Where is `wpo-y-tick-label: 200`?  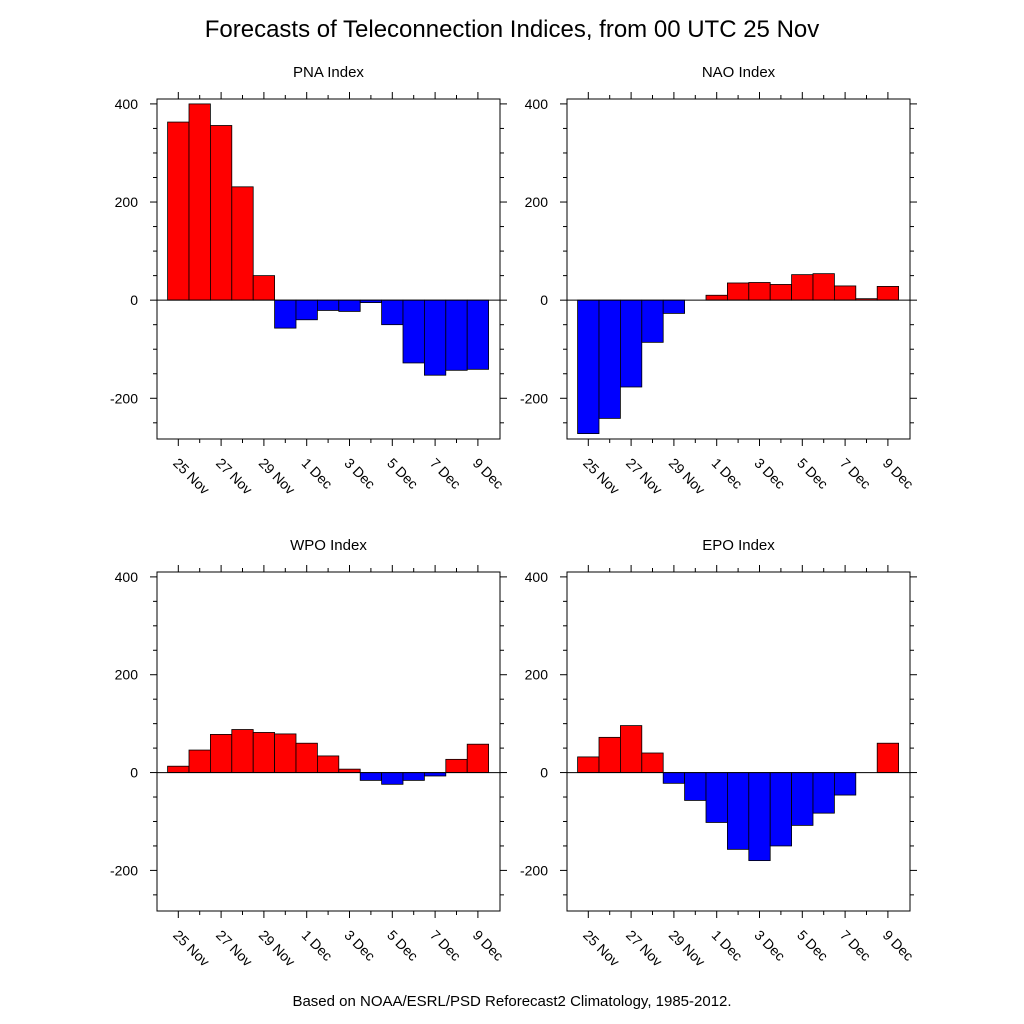 wpo-y-tick-label: 200 is located at coordinates (127, 675).